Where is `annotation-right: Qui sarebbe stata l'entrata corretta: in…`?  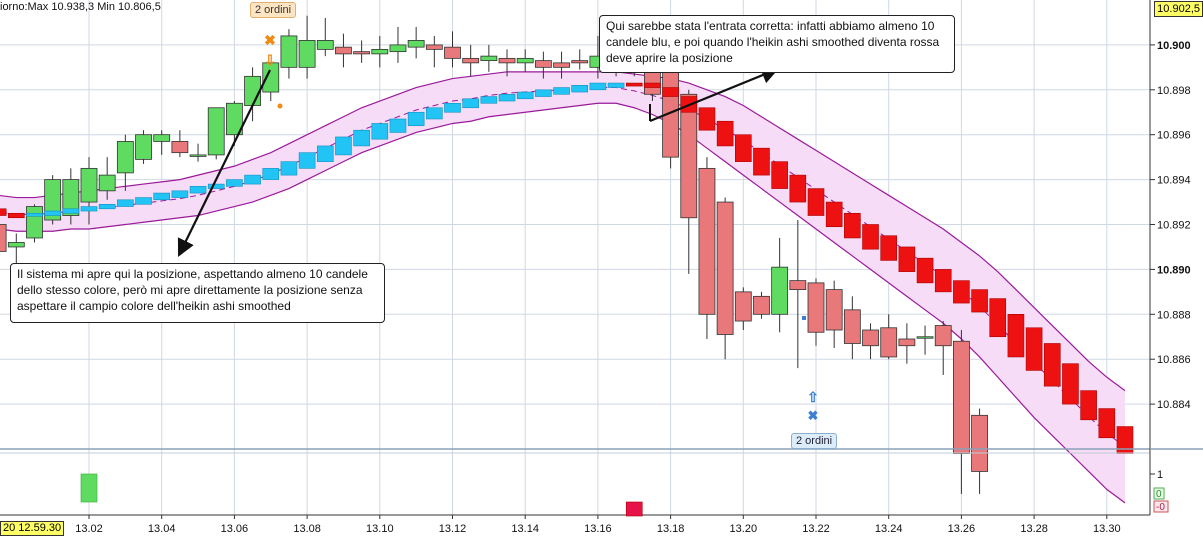
annotation-right: Qui sarebbe stata l'entrata corretta: in… is located at coordinates (777, 44).